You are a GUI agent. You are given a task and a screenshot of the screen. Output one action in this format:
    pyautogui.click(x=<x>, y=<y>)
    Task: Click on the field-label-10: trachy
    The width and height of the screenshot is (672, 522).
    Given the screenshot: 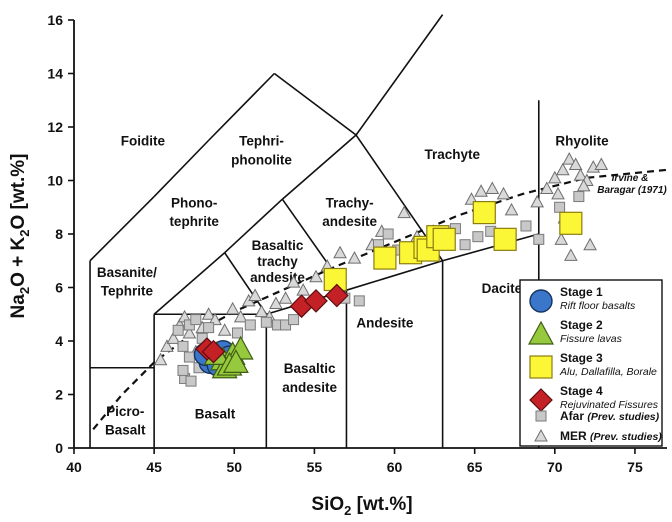 What is the action you would take?
    pyautogui.click(x=277, y=261)
    